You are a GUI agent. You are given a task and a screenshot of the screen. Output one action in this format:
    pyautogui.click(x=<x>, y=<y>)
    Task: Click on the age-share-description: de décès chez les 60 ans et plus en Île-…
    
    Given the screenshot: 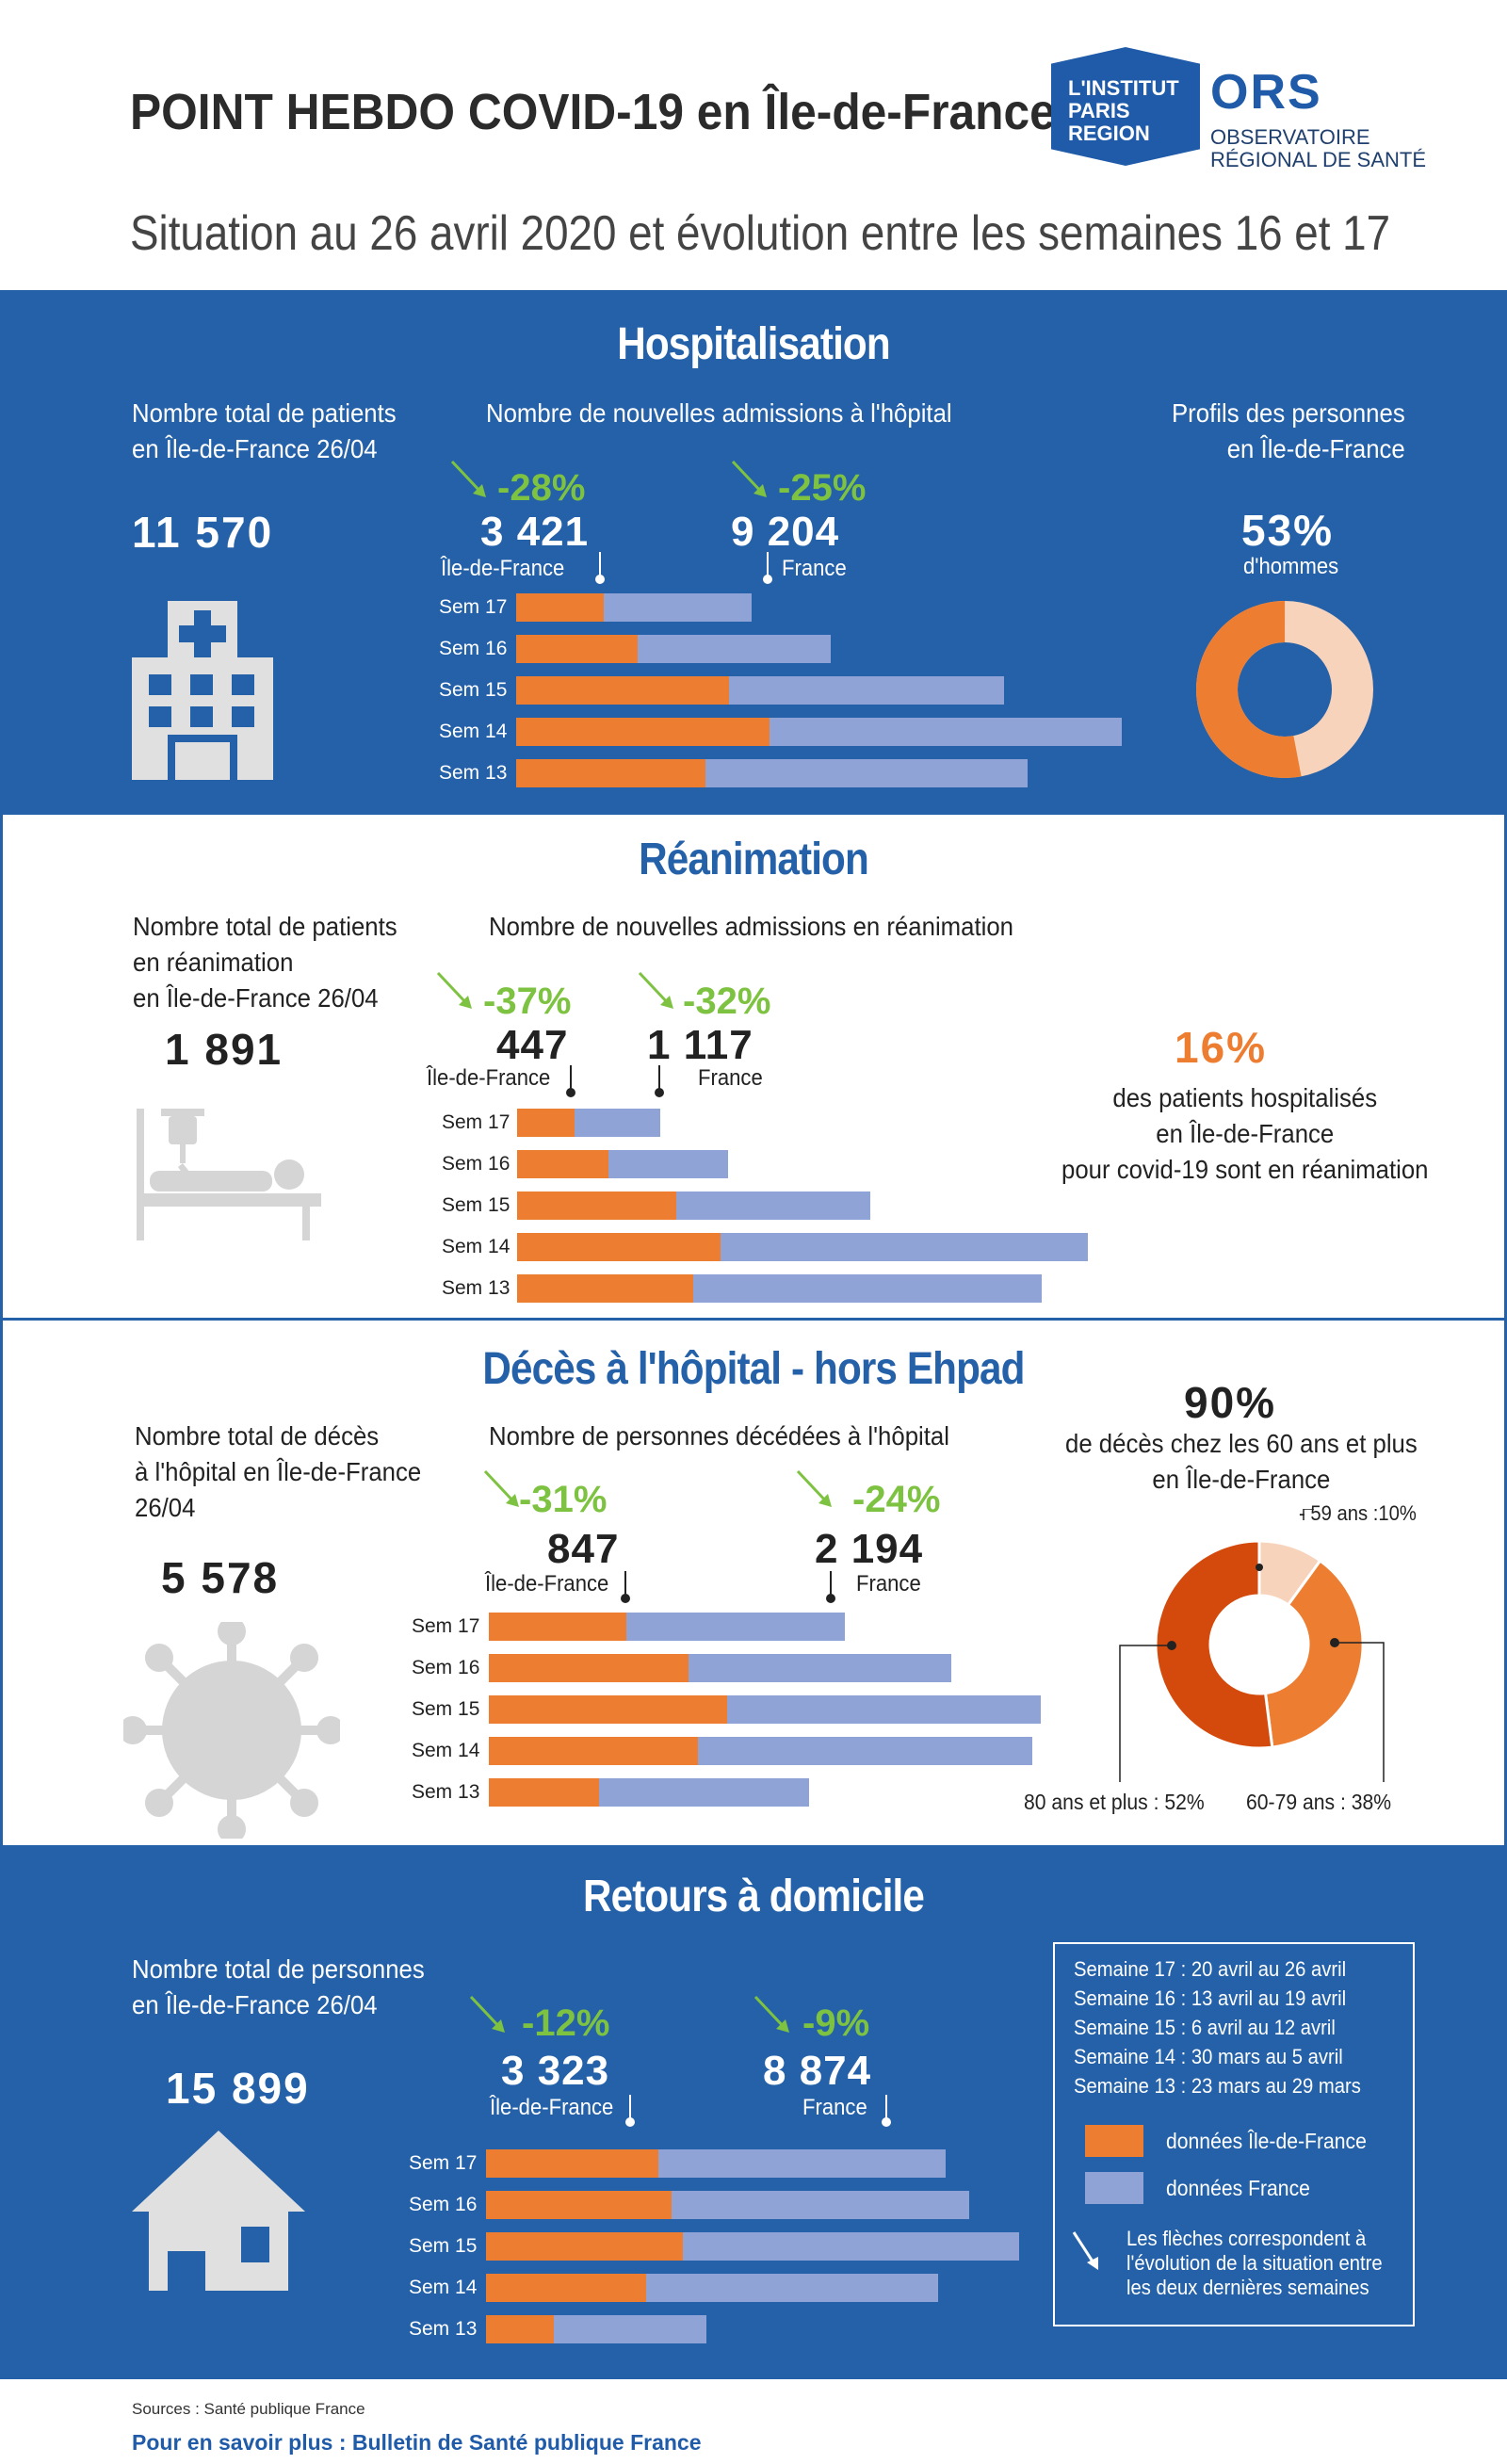 What is the action you would take?
    pyautogui.click(x=1241, y=1462)
    